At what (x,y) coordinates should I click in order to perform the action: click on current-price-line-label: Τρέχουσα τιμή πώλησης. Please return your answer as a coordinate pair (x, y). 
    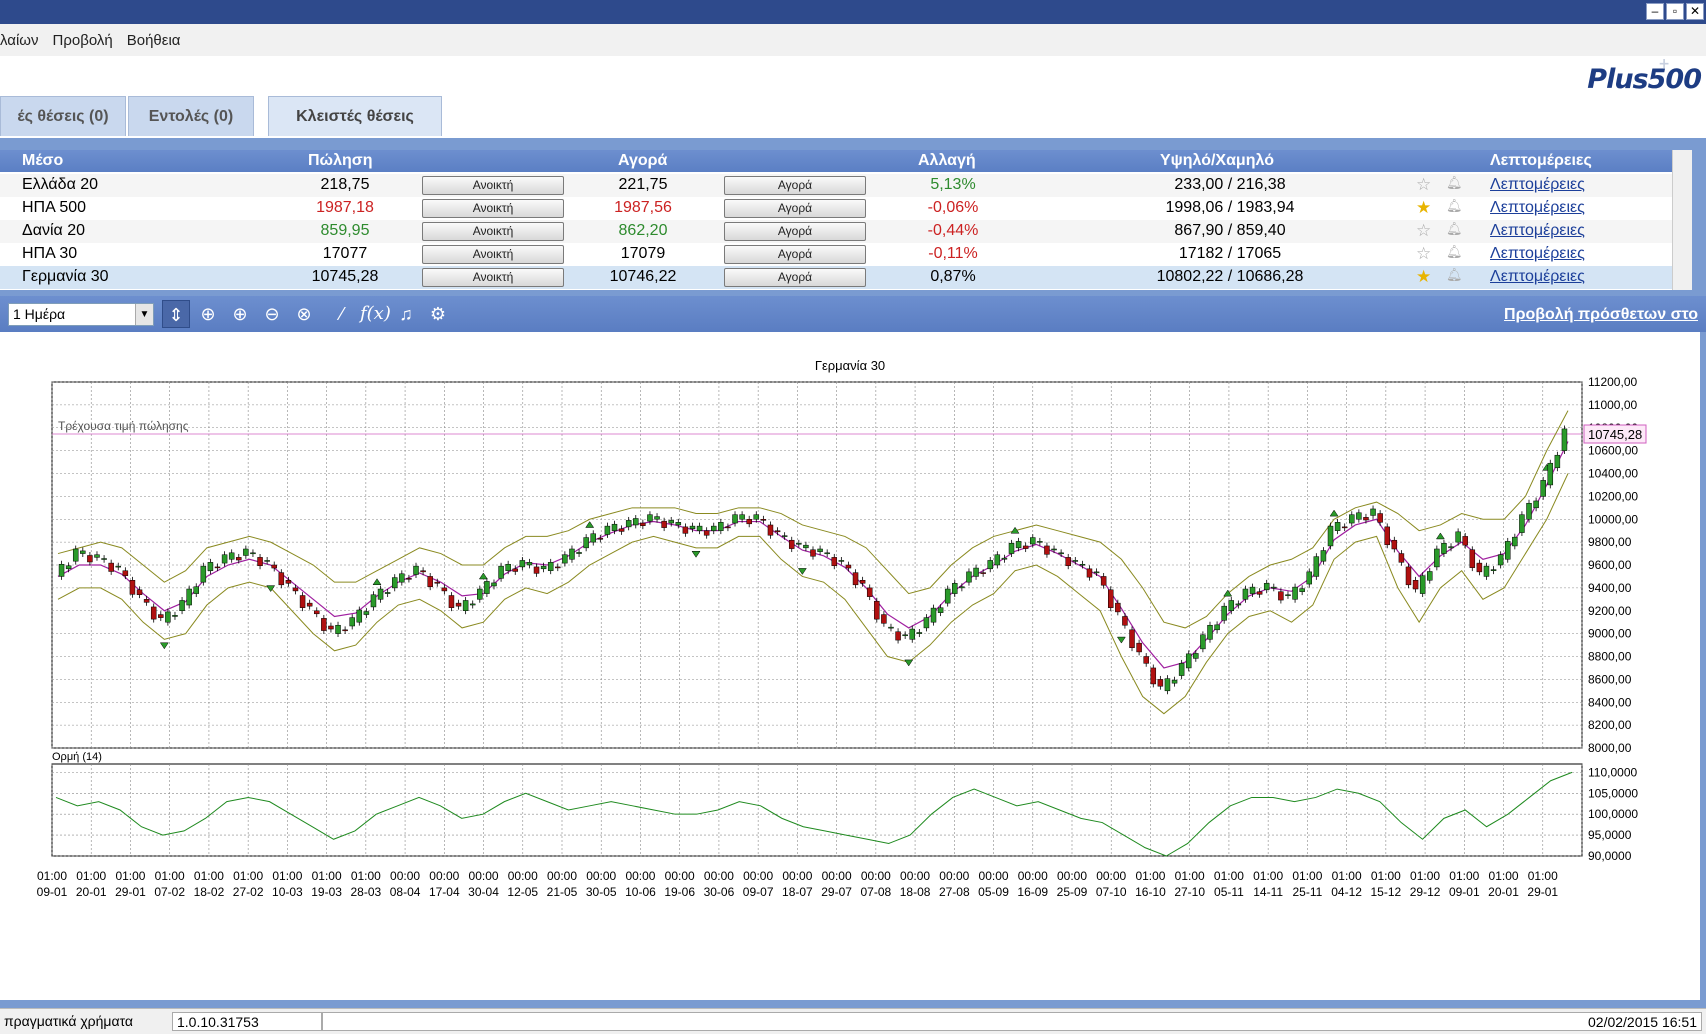
    Looking at the image, I should click on (123, 426).